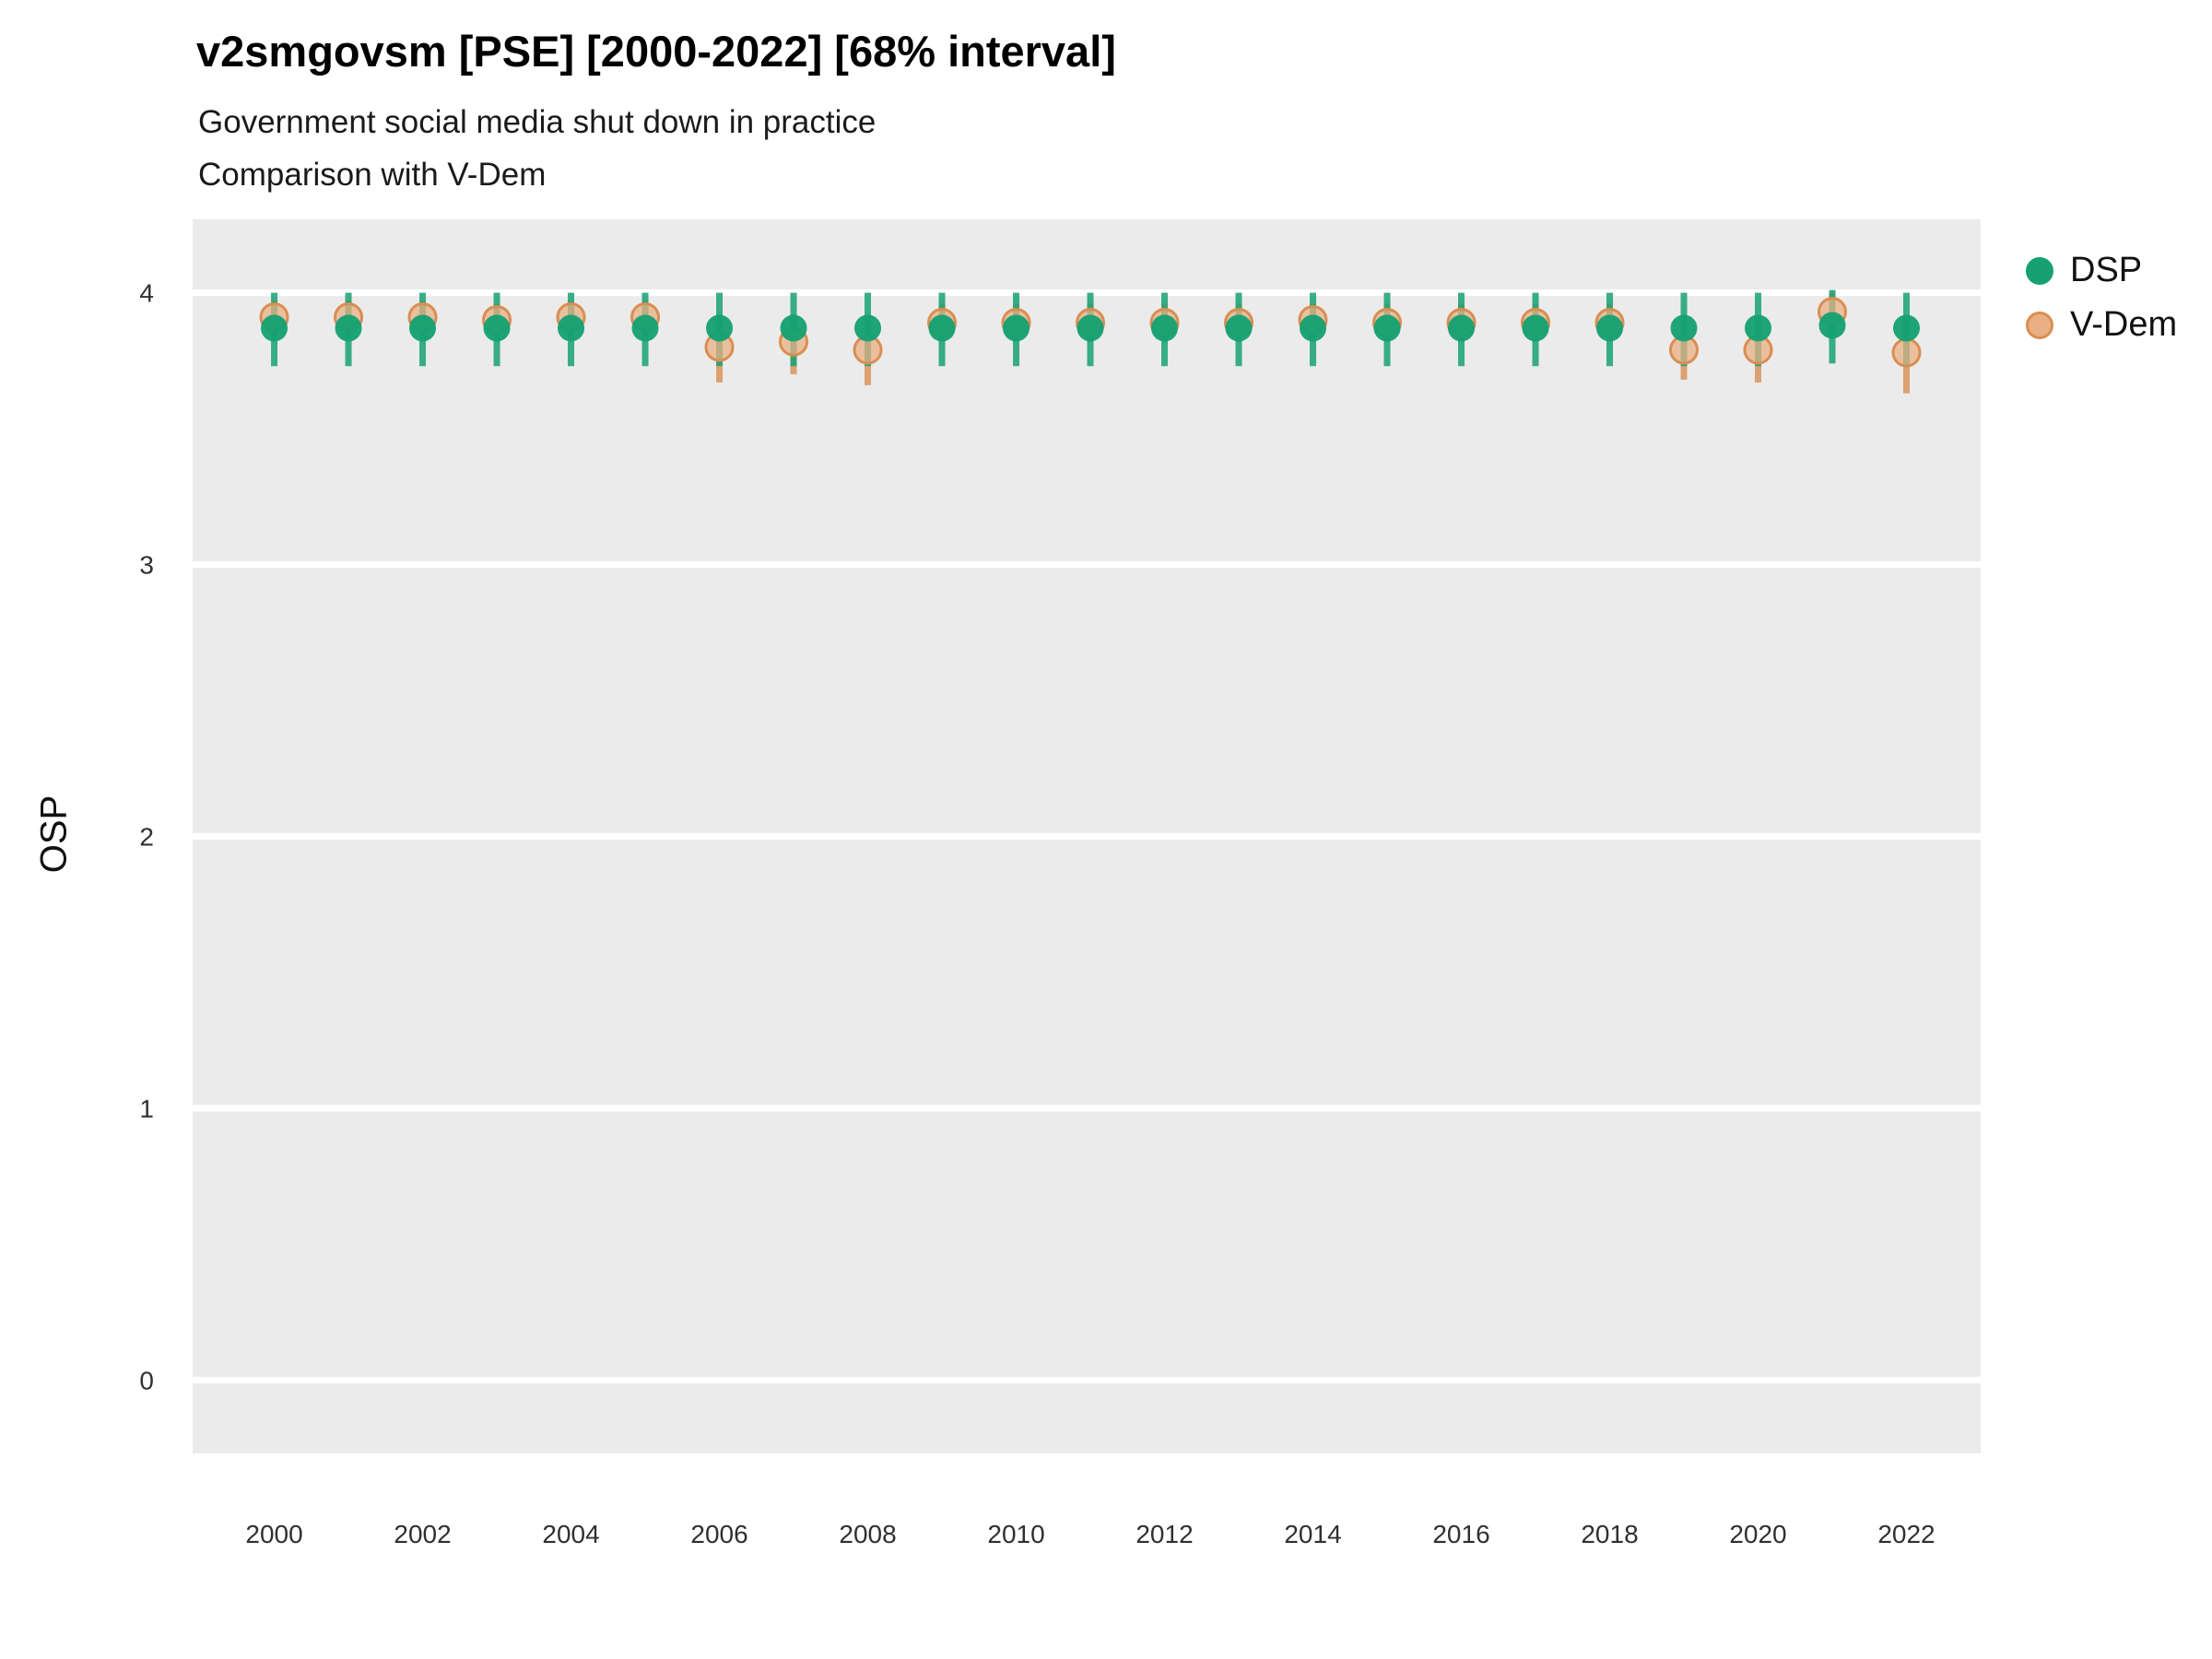 The image size is (2212, 1659). I want to click on legend-item-vdem: V-Dem, so click(2101, 325).